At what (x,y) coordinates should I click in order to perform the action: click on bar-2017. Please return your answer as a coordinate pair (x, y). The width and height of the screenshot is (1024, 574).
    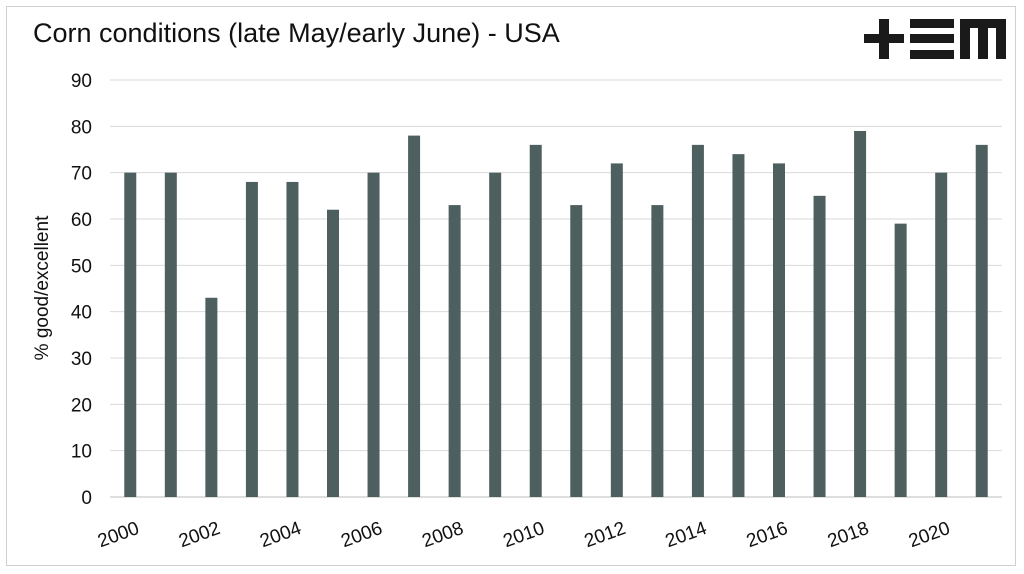
    Looking at the image, I should click on (819, 346).